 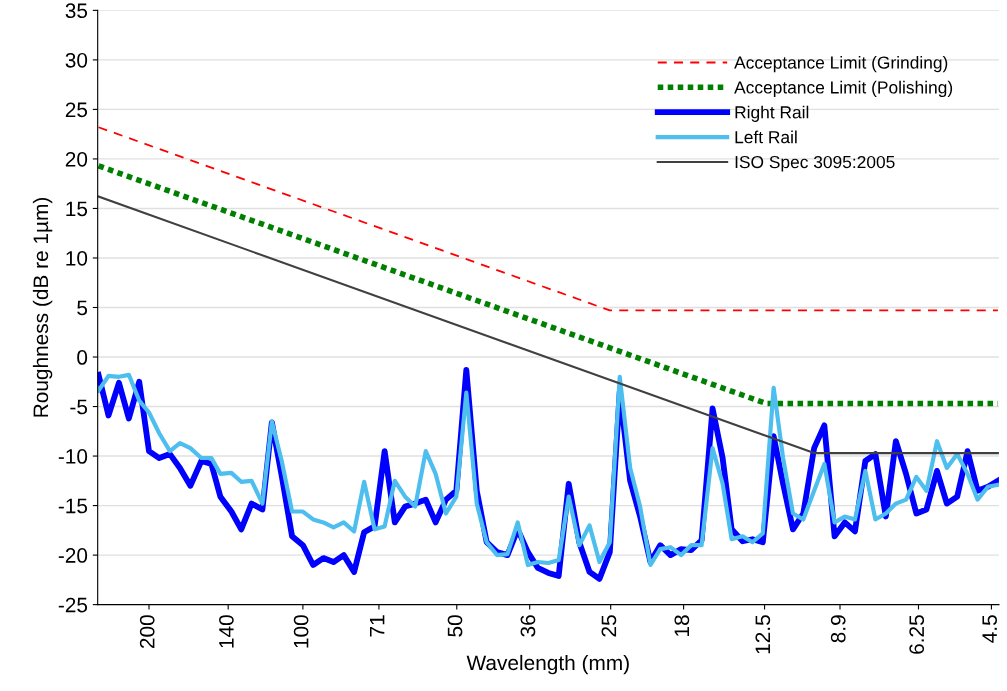 What do you see at coordinates (841, 64) in the screenshot?
I see `legend-label: Acceptance Limit (Grinding)` at bounding box center [841, 64].